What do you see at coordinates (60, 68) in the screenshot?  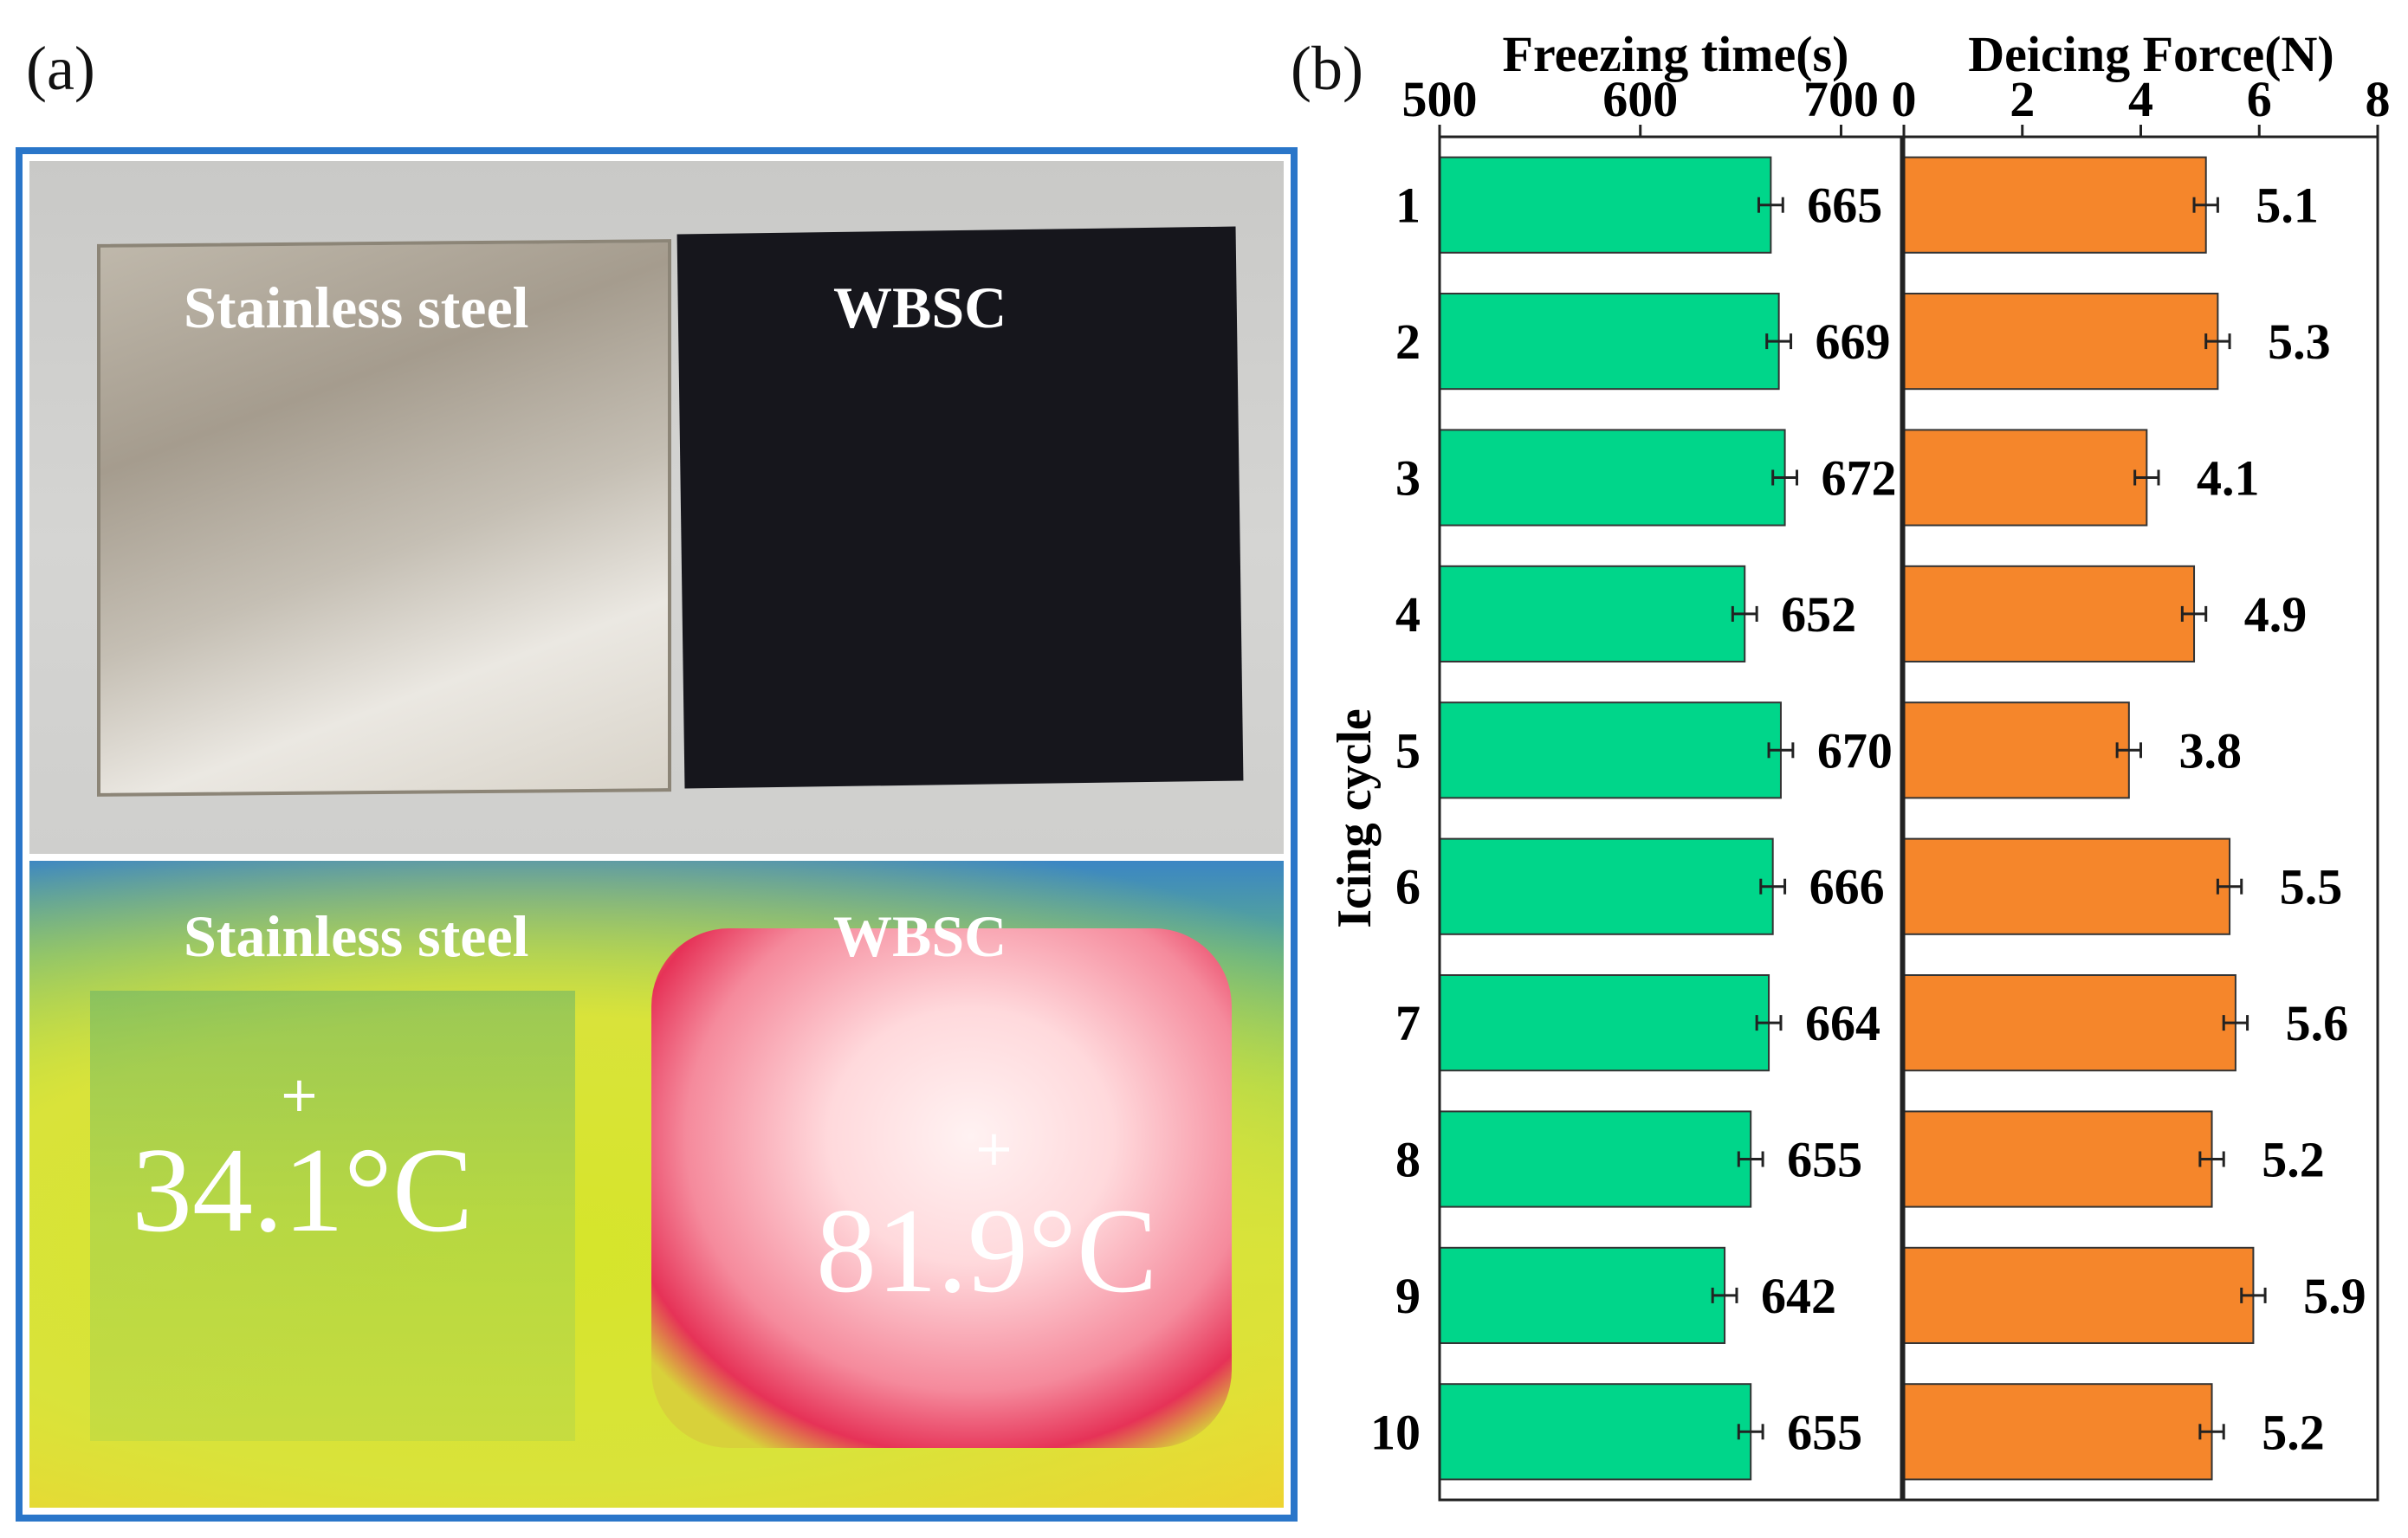 I see `panel-a-label: (a)` at bounding box center [60, 68].